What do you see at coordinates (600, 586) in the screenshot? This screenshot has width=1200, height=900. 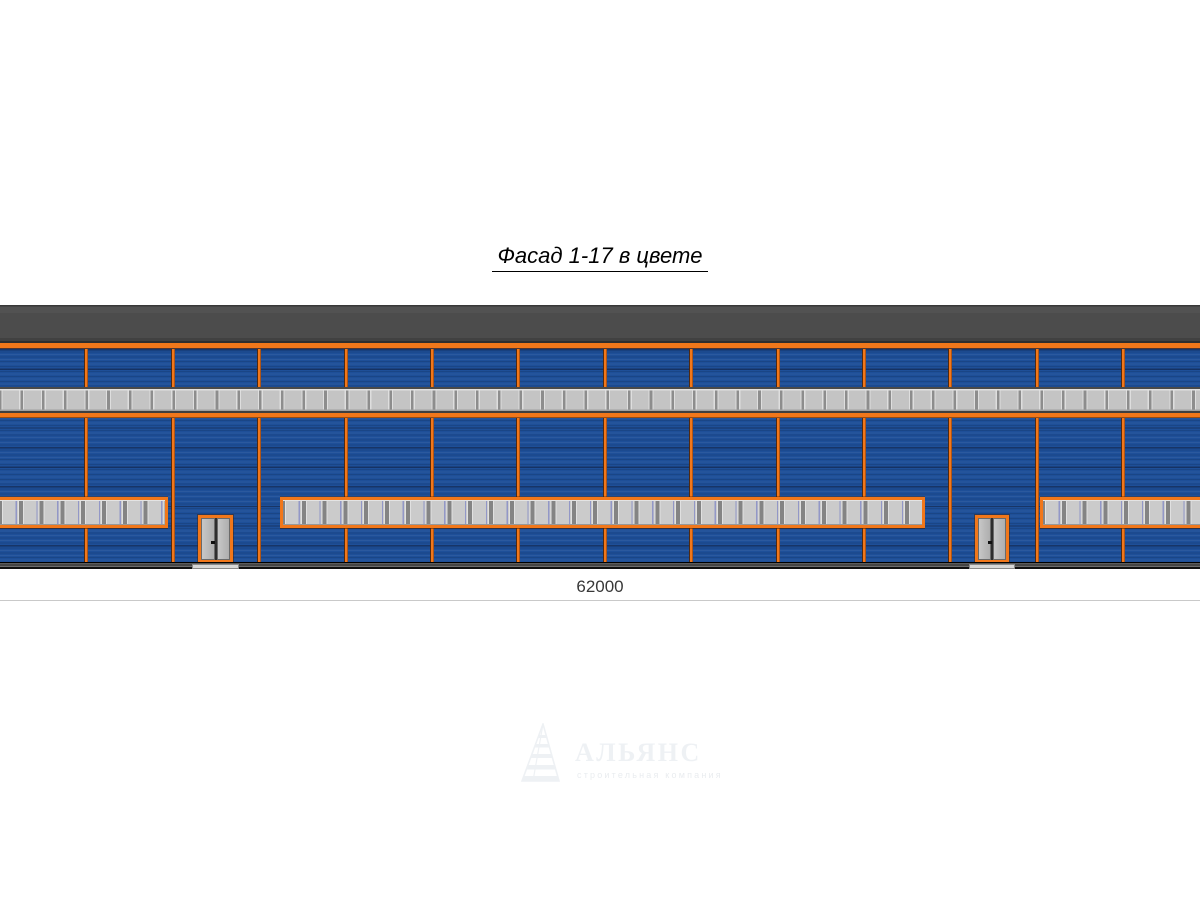 I see `dimension-label: 62000` at bounding box center [600, 586].